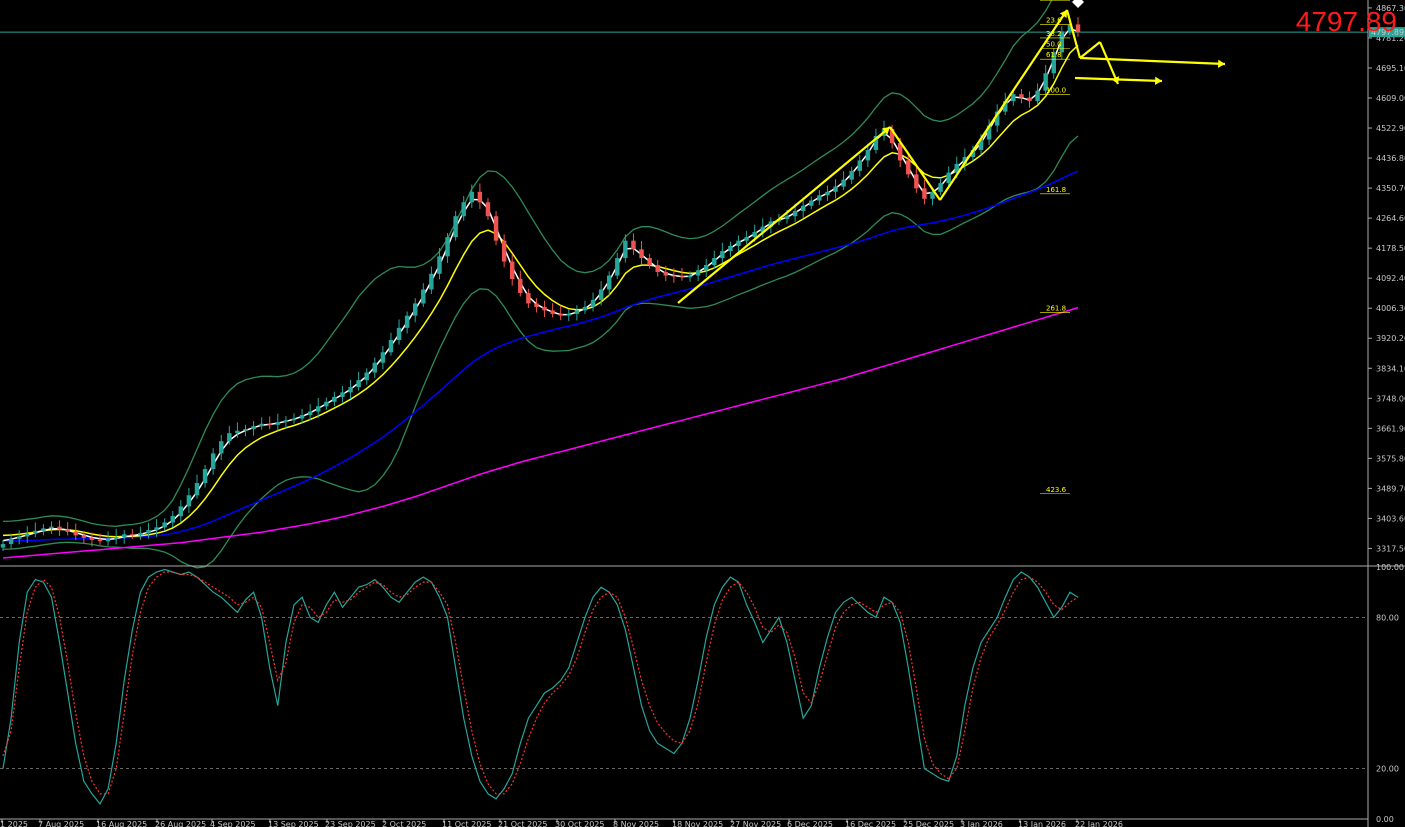 Image resolution: width=1405 pixels, height=827 pixels. Describe the element at coordinates (1390, 248) in the screenshot. I see `y-tick-label: 4178.50` at that location.